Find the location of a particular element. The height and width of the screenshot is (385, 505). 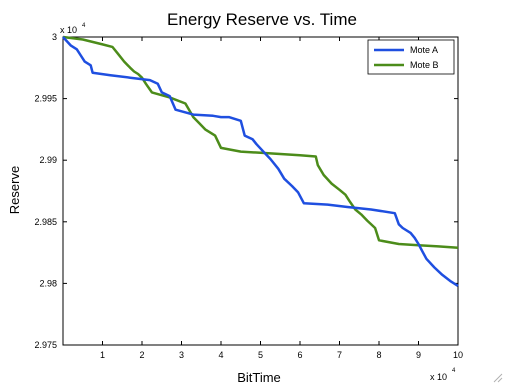

x-tick-label: 9 is located at coordinates (418, 355).